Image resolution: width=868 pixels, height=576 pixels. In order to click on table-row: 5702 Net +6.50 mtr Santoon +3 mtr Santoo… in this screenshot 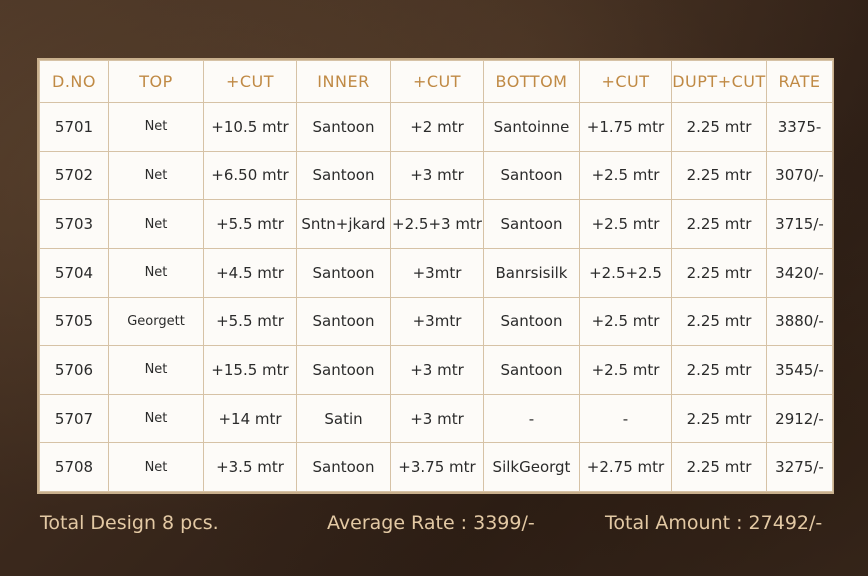, I will do `click(436, 175)`.